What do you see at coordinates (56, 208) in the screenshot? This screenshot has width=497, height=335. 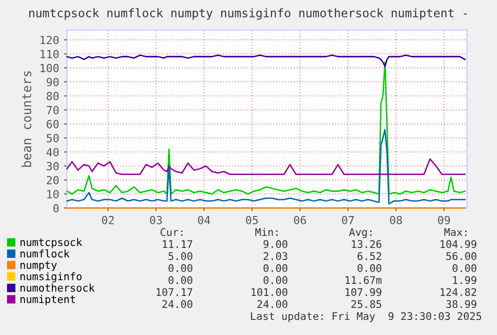 I see `y-tick-label: 0` at bounding box center [56, 208].